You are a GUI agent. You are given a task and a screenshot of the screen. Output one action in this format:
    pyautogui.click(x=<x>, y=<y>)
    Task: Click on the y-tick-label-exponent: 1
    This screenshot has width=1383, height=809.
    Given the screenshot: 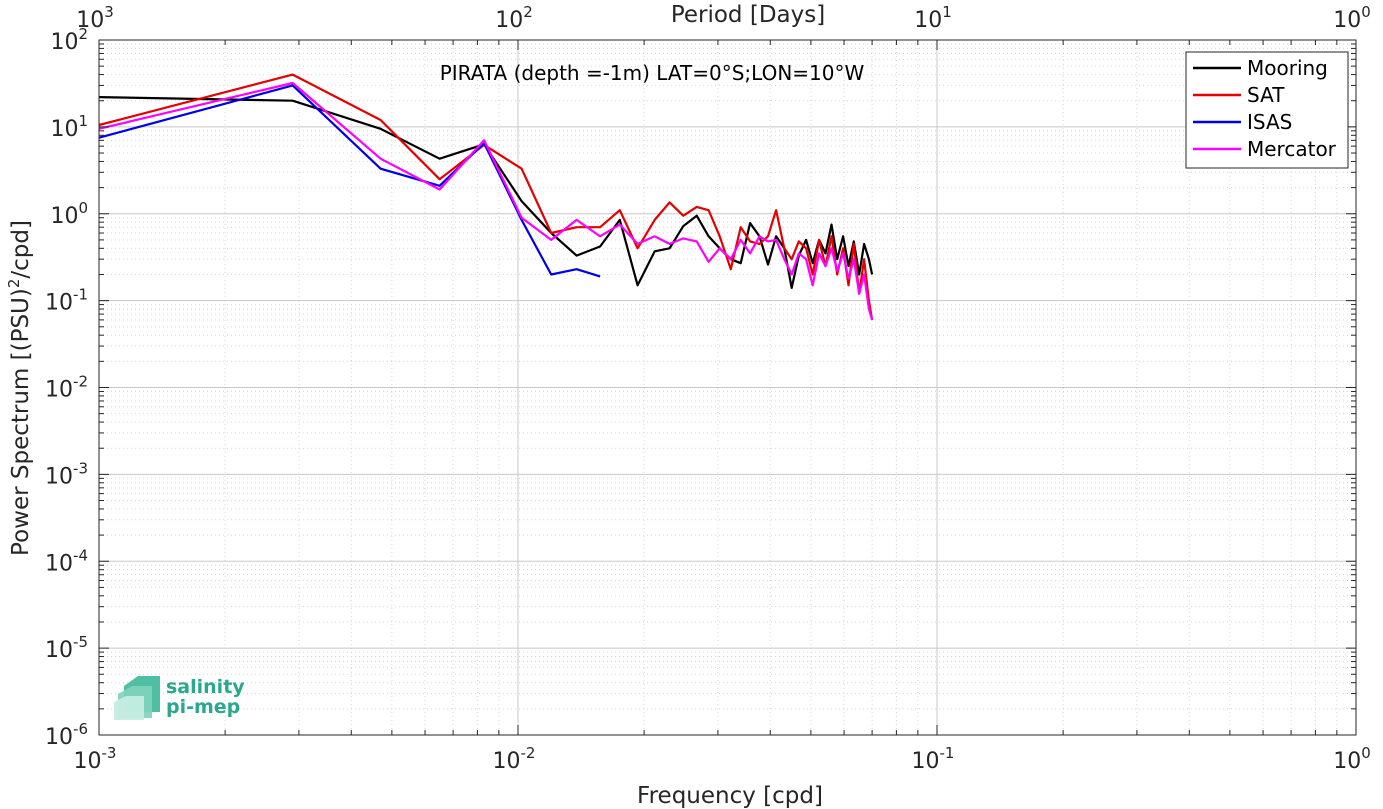 What is the action you would take?
    pyautogui.click(x=83, y=121)
    